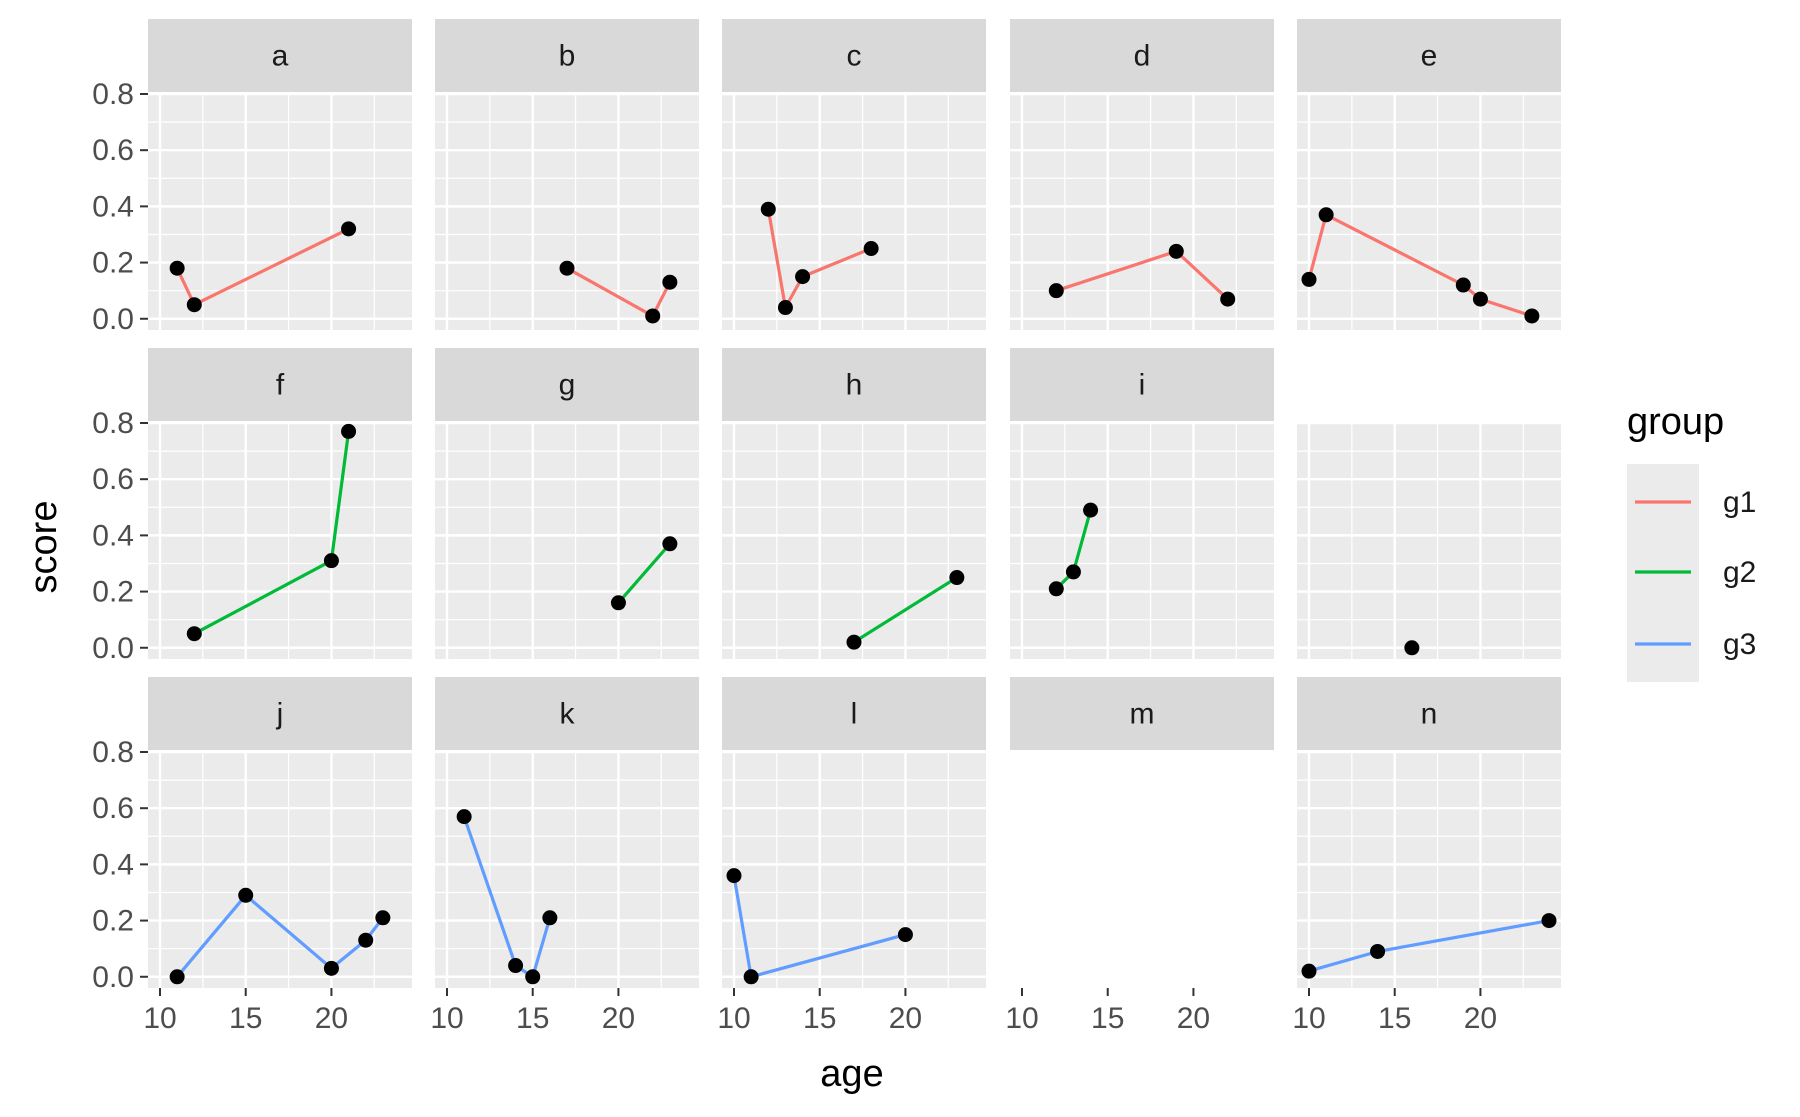 This screenshot has width=1800, height=1117. Describe the element at coordinates (44, 547) in the screenshot. I see `y-axis-title: score` at that location.